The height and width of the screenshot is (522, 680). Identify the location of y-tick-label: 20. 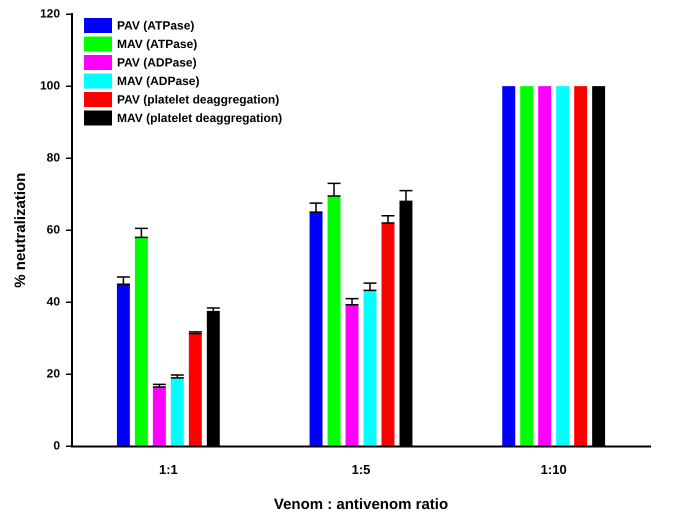
(53, 373).